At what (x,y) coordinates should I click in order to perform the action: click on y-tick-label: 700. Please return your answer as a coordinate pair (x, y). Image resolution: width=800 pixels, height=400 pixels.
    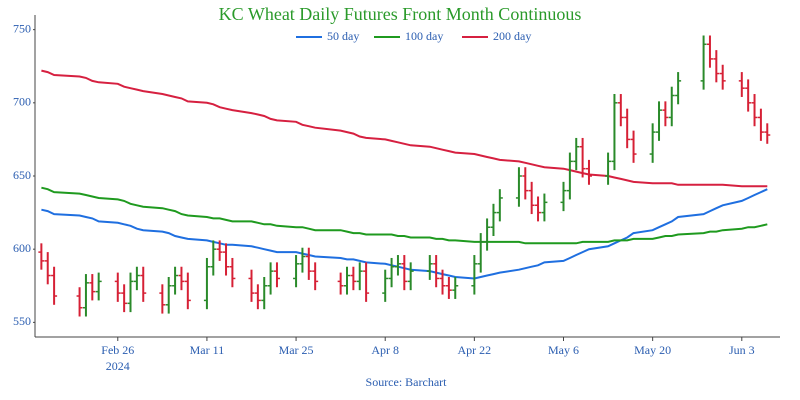
    Looking at the image, I should click on (22, 102).